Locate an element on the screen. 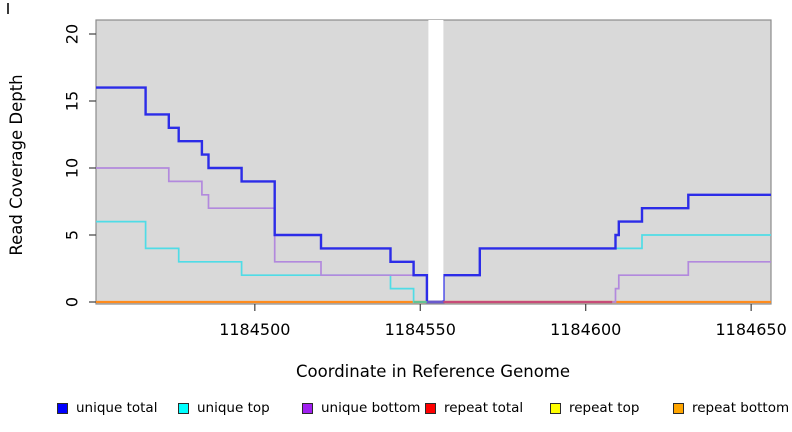  x-tick-label: 1184550 is located at coordinates (420, 329).